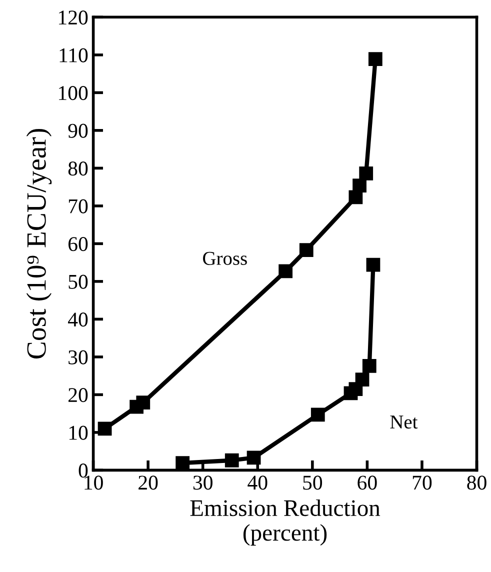 The image size is (491, 572). What do you see at coordinates (312, 483) in the screenshot?
I see `x-tick-label: 50` at bounding box center [312, 483].